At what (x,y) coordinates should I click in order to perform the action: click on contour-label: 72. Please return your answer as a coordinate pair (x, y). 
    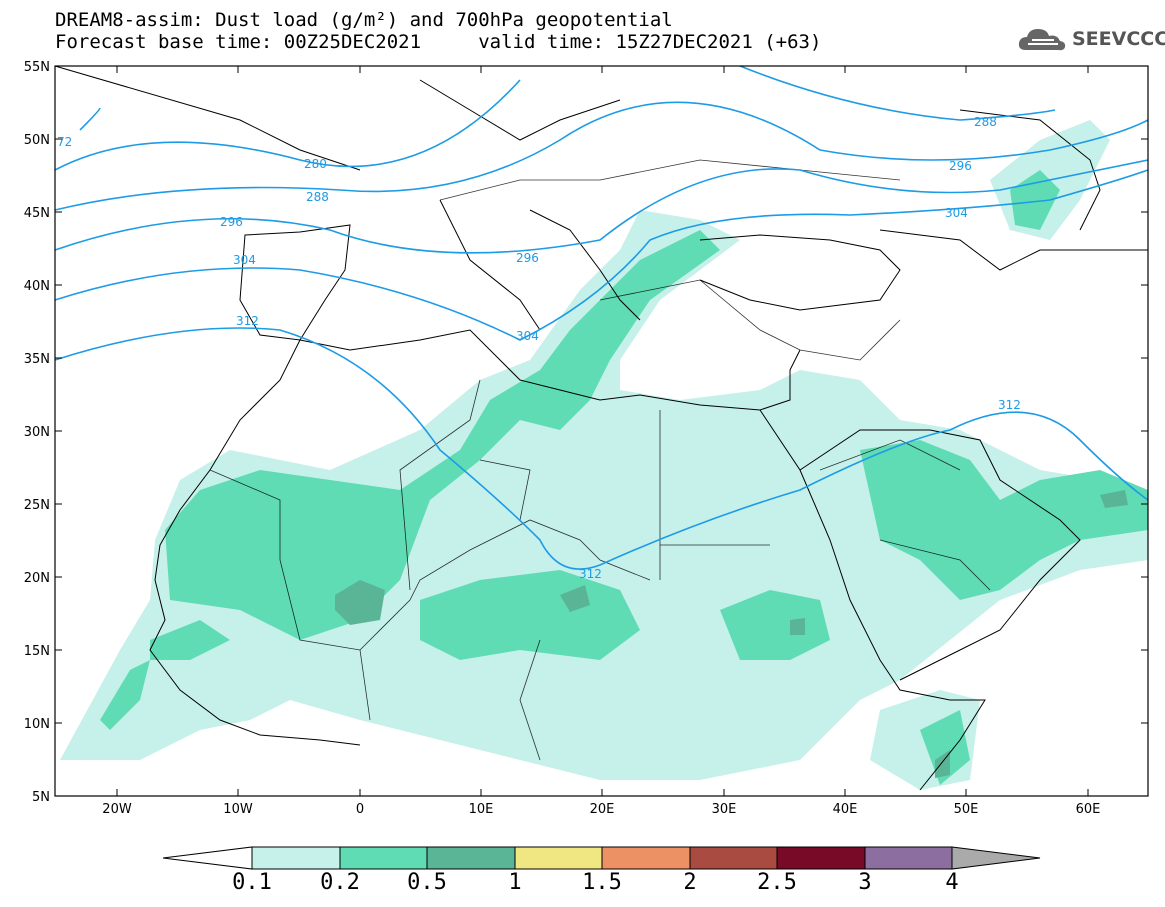
    Looking at the image, I should click on (64, 142).